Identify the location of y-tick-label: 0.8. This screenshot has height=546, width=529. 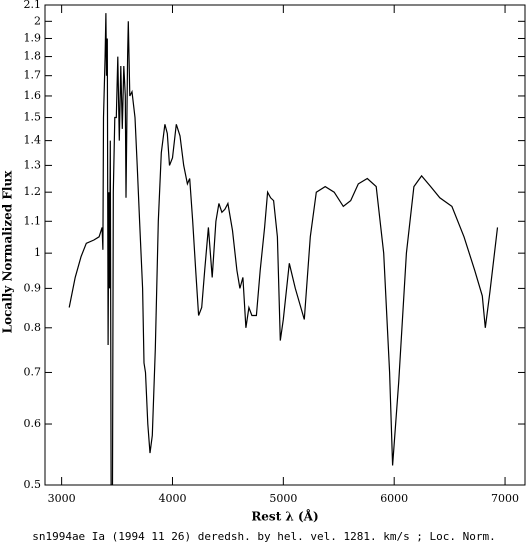
(33, 327).